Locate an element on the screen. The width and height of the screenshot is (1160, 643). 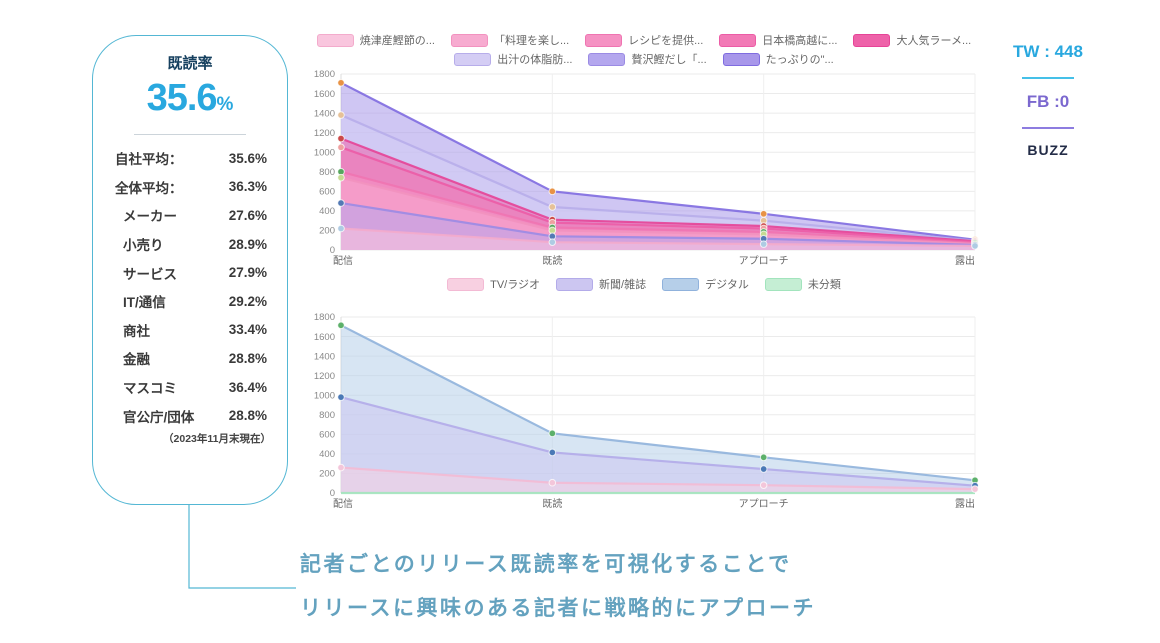
legend-label: デジタル is located at coordinates (727, 285).